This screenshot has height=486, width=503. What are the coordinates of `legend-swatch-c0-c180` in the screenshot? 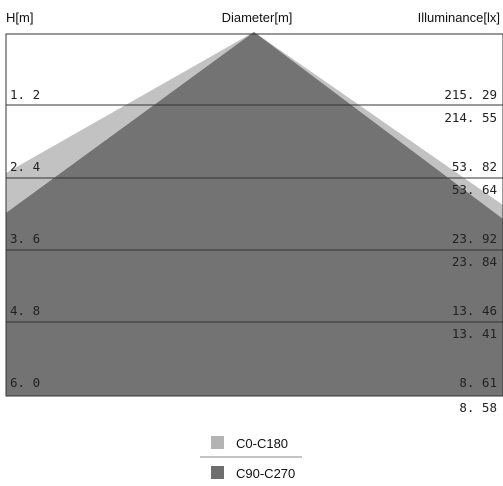 It's located at (217, 442).